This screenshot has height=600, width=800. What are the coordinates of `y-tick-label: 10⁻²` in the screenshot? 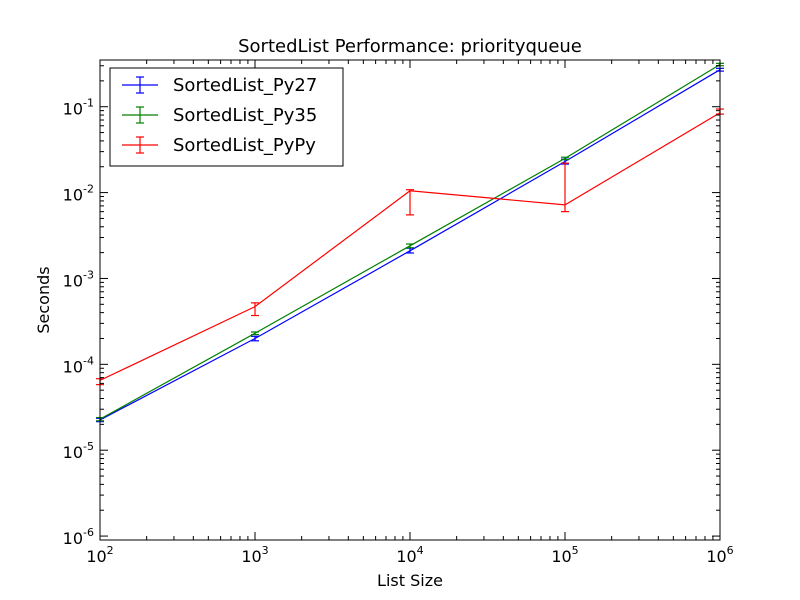 It's located at (78, 194).